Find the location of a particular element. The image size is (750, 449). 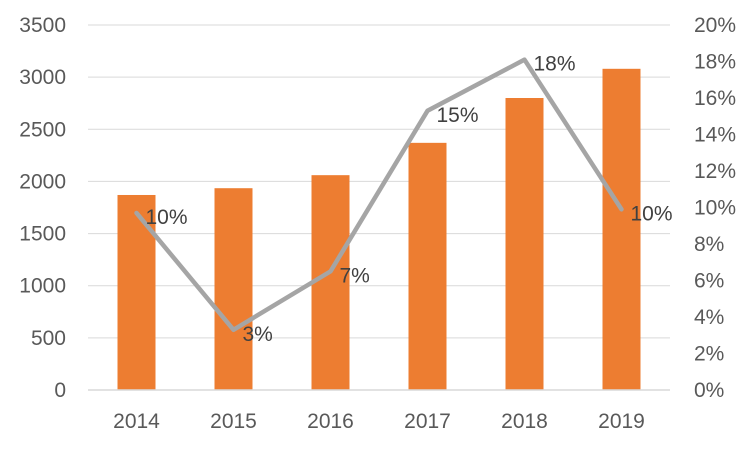

x-axis-tick-label: 2016 is located at coordinates (330, 421).